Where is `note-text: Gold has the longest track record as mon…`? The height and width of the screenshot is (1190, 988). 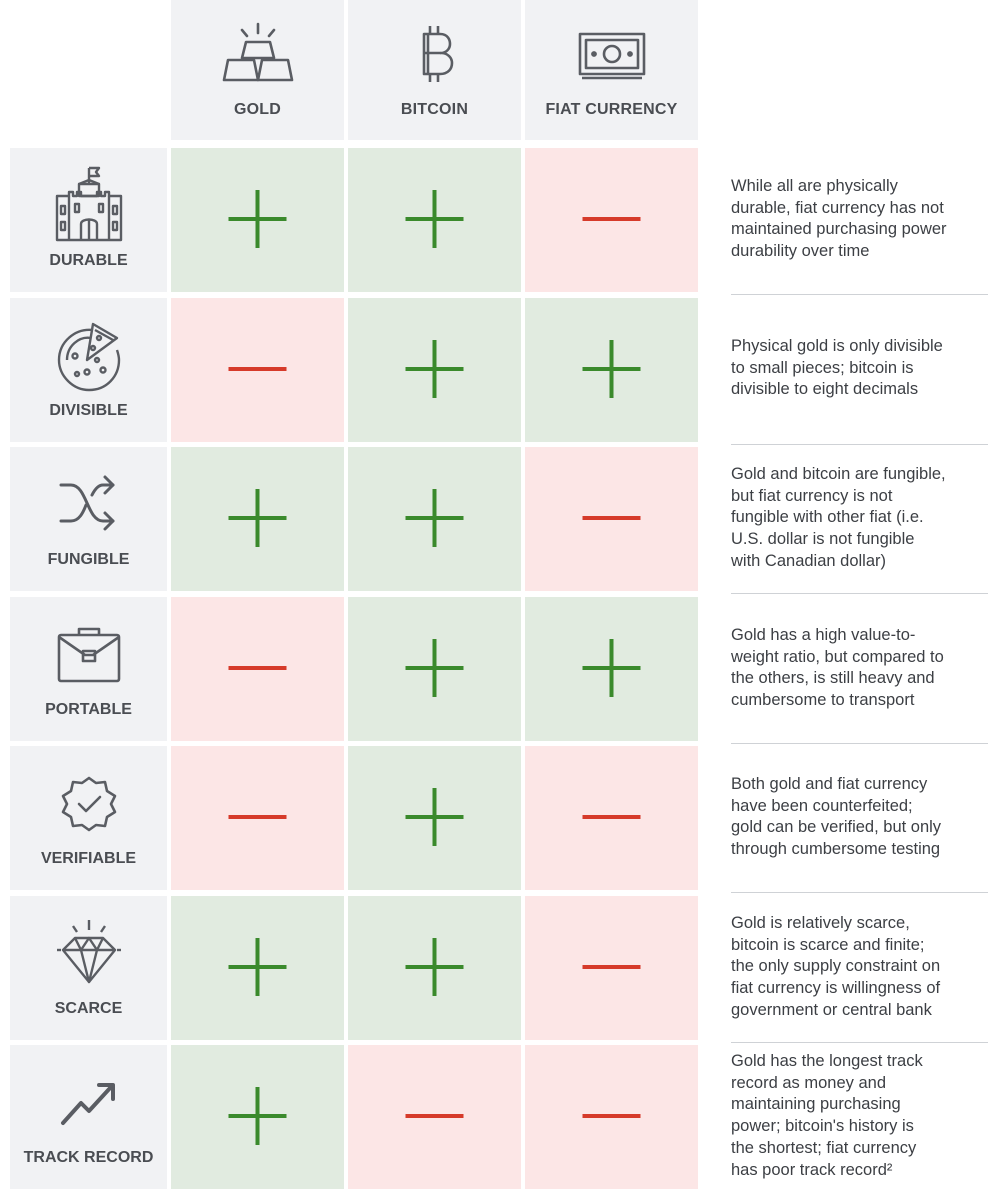 note-text: Gold has the longest track record as mon… is located at coordinates (827, 1115).